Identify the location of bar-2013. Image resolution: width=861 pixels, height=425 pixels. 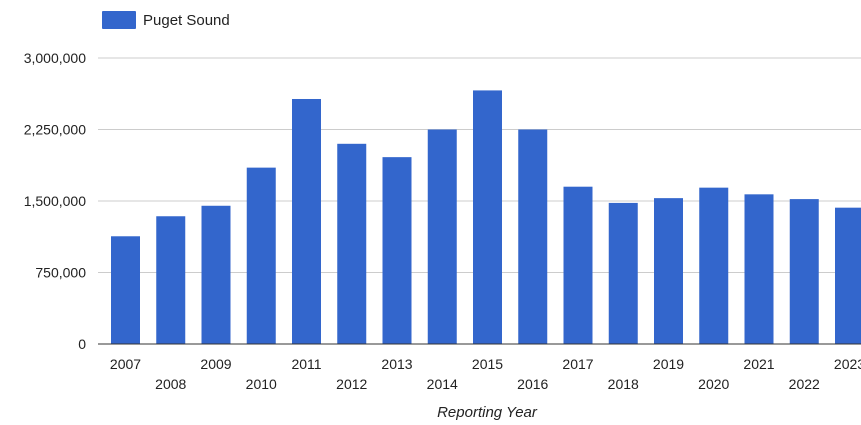
(397, 250).